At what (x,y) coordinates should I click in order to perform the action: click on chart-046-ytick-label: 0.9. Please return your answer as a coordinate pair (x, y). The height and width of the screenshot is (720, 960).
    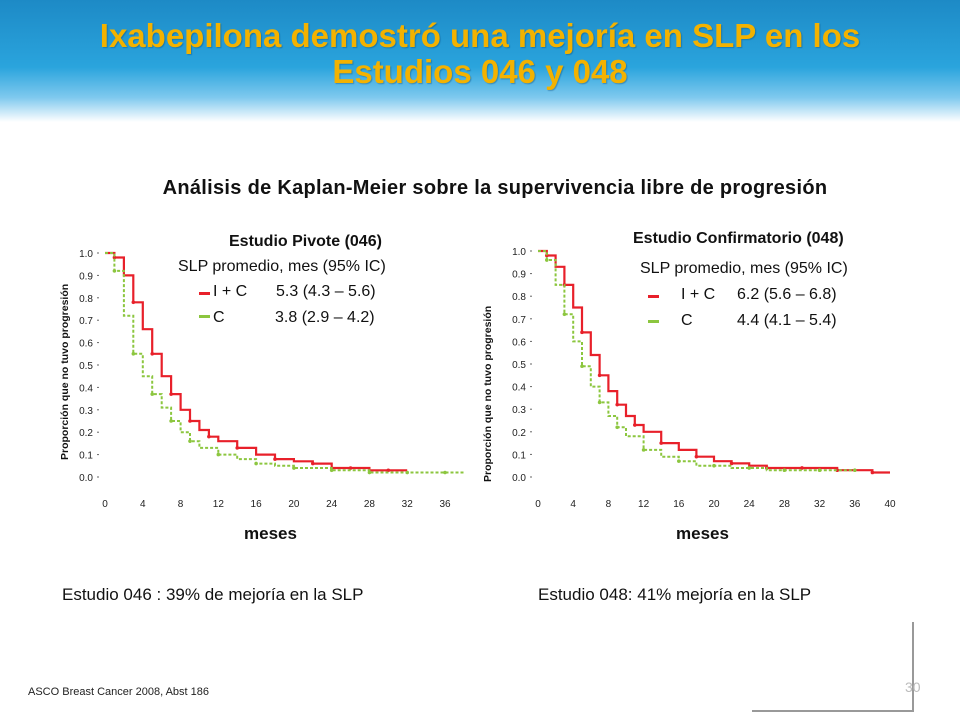
    Looking at the image, I should click on (86, 276).